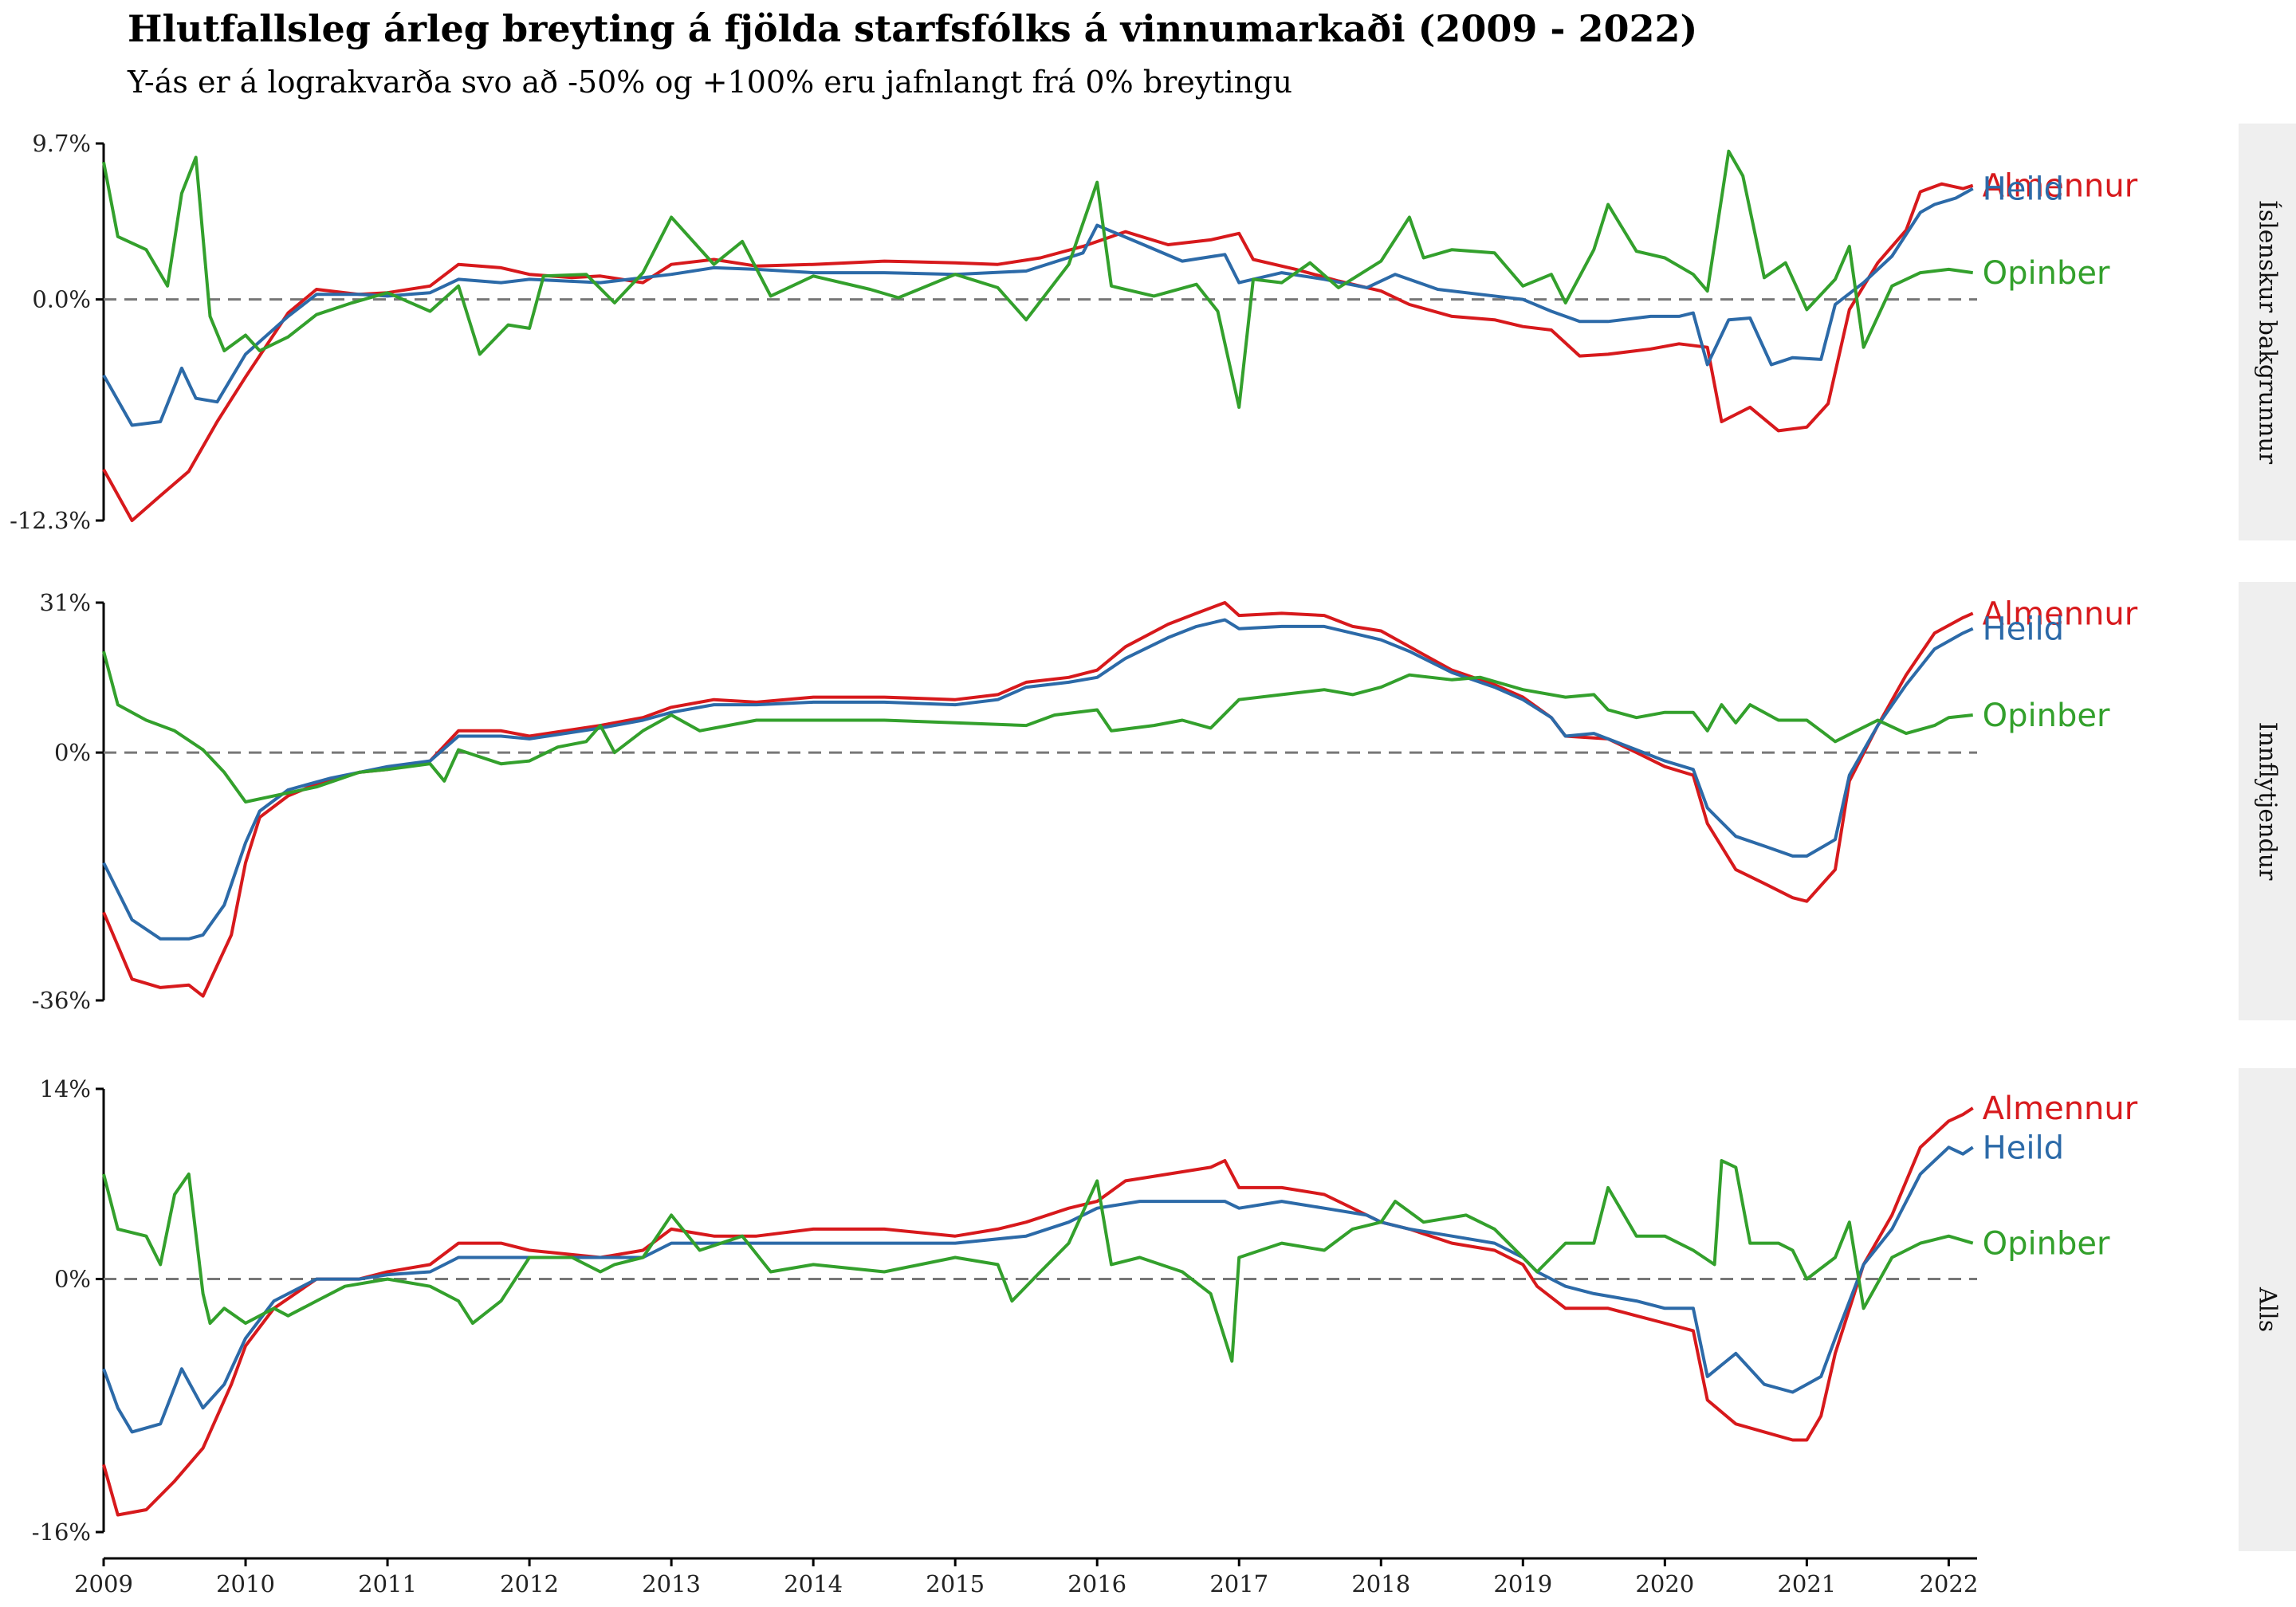  I want to click on facet-strip-label: Alls, so click(2268, 1309).